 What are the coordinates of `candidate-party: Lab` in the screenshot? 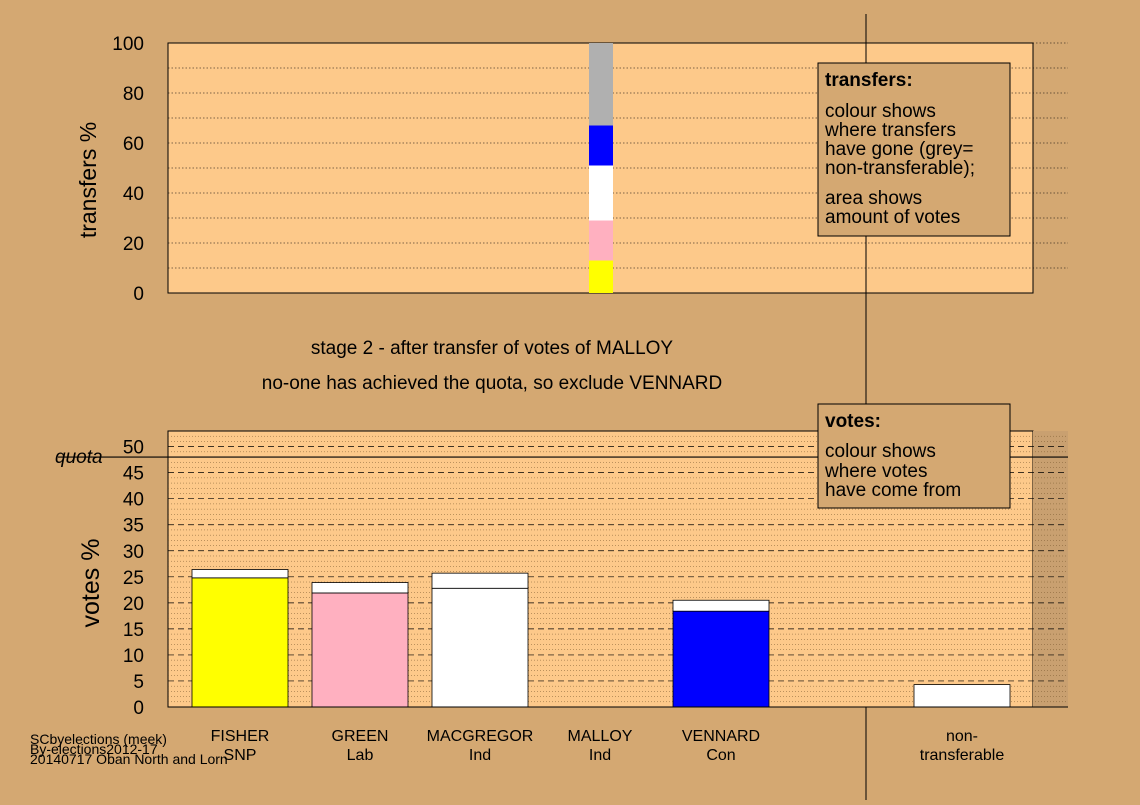 It's located at (360, 755).